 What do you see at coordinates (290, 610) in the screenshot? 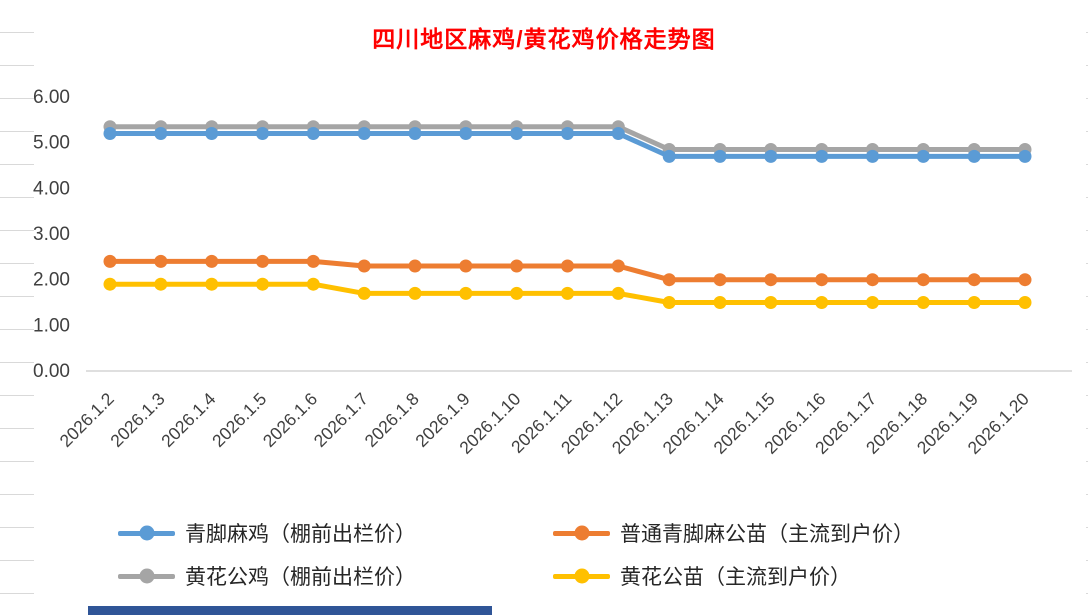
I see `selected-cell-highlight` at bounding box center [290, 610].